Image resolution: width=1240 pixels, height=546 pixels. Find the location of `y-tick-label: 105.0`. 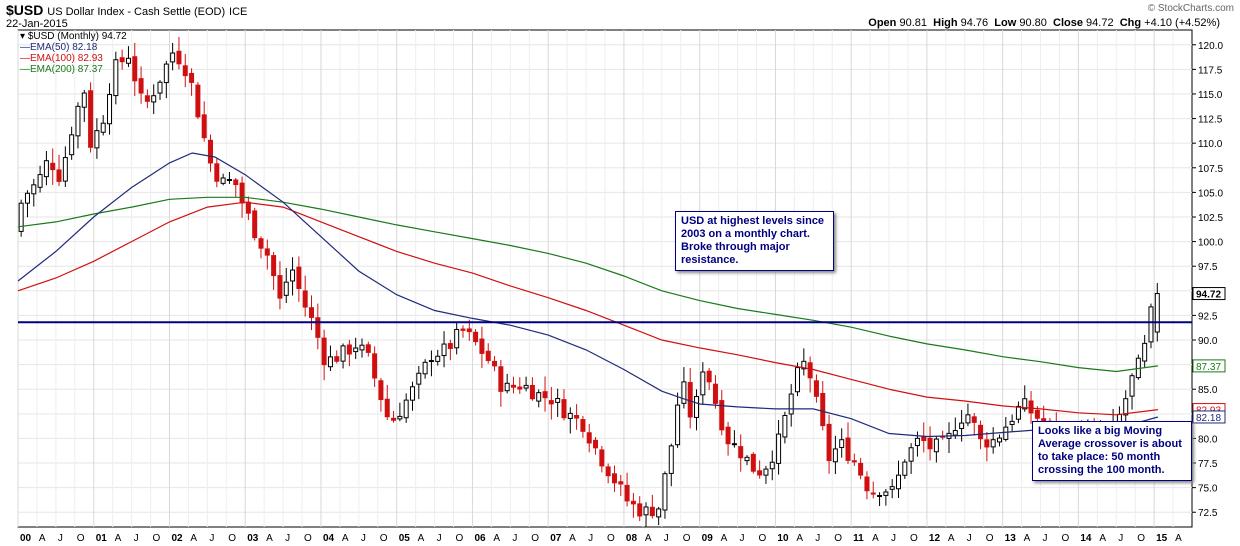

y-tick-label: 105.0 is located at coordinates (1210, 193).